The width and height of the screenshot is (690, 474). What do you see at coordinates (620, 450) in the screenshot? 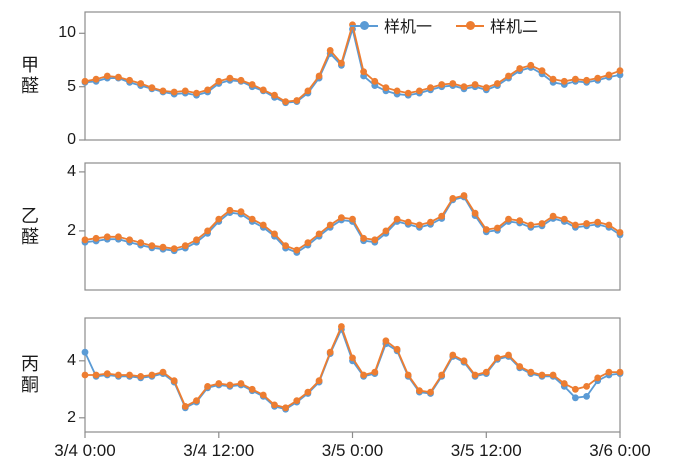
I see `x-tick-label: 3/6 0:00` at bounding box center [620, 450].